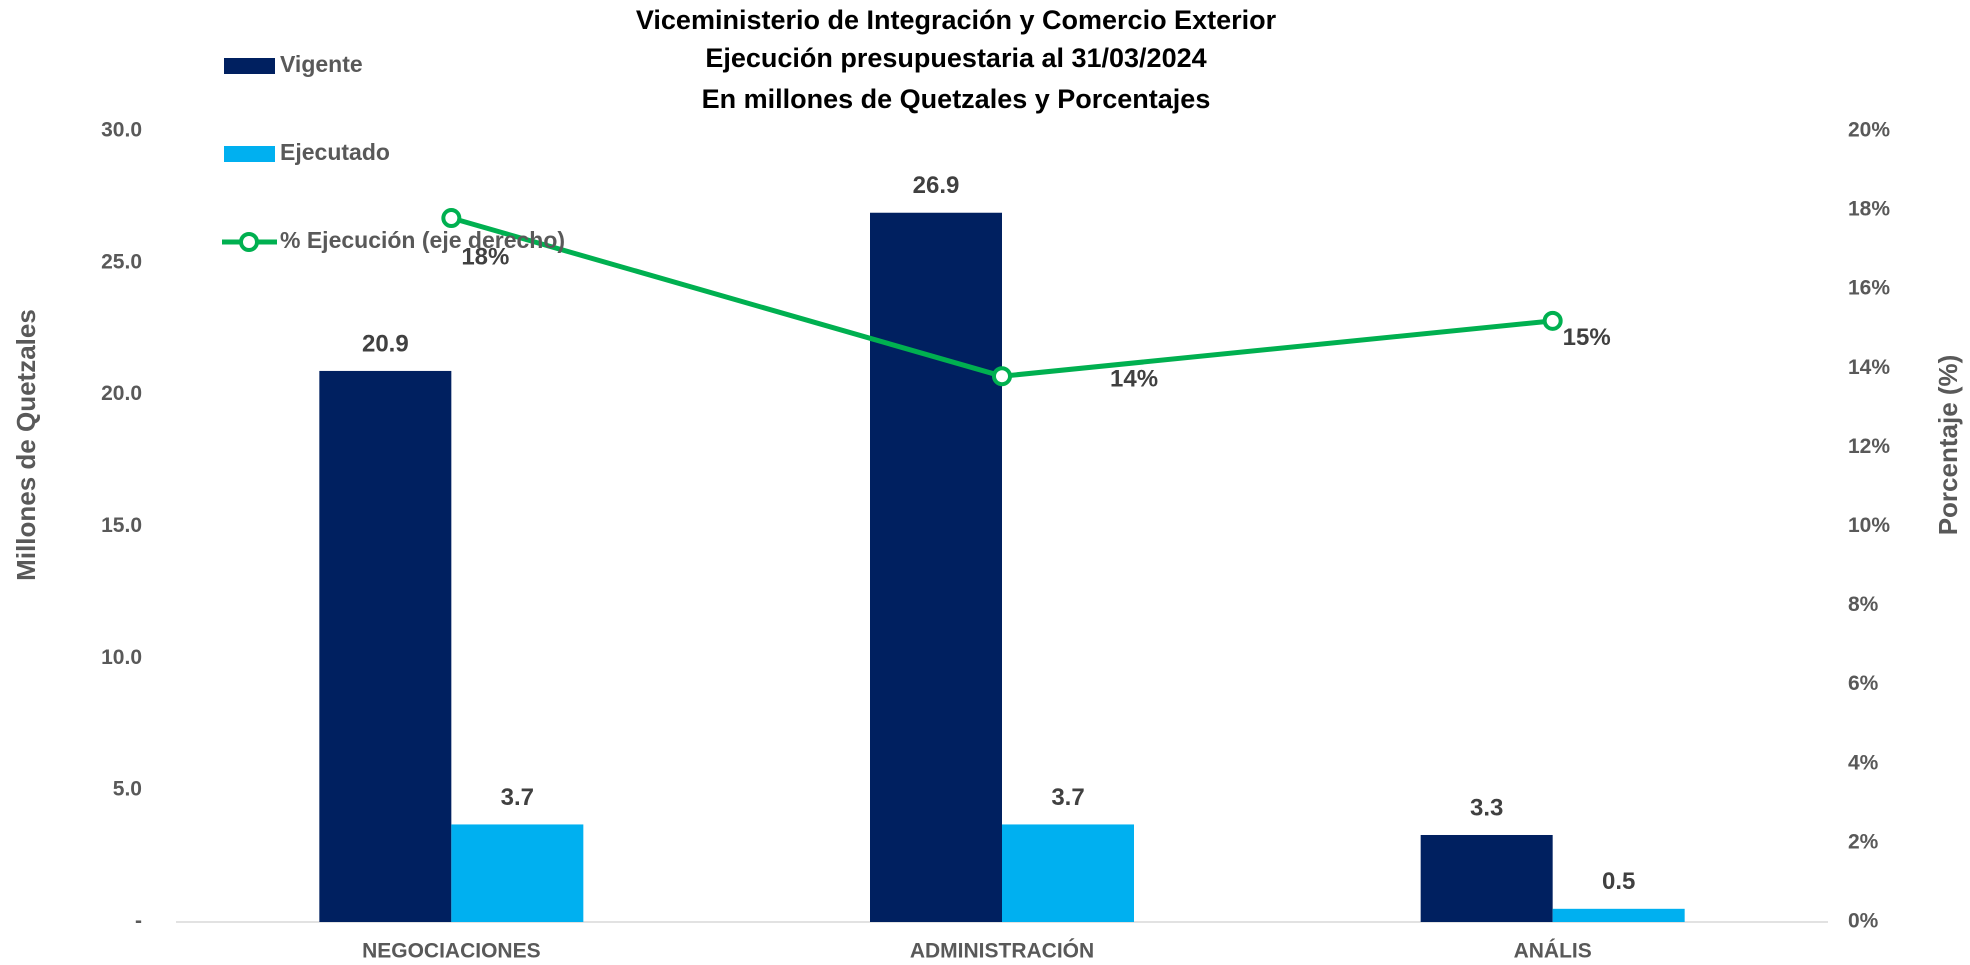  What do you see at coordinates (121, 130) in the screenshot?
I see `y-tick-label: 30.0` at bounding box center [121, 130].